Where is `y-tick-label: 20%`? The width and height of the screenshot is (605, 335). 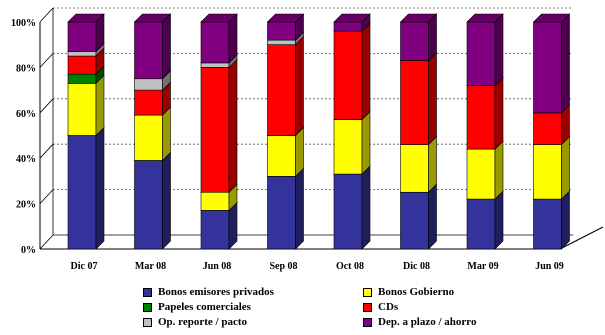 y-tick-label: 20% is located at coordinates (26, 205).